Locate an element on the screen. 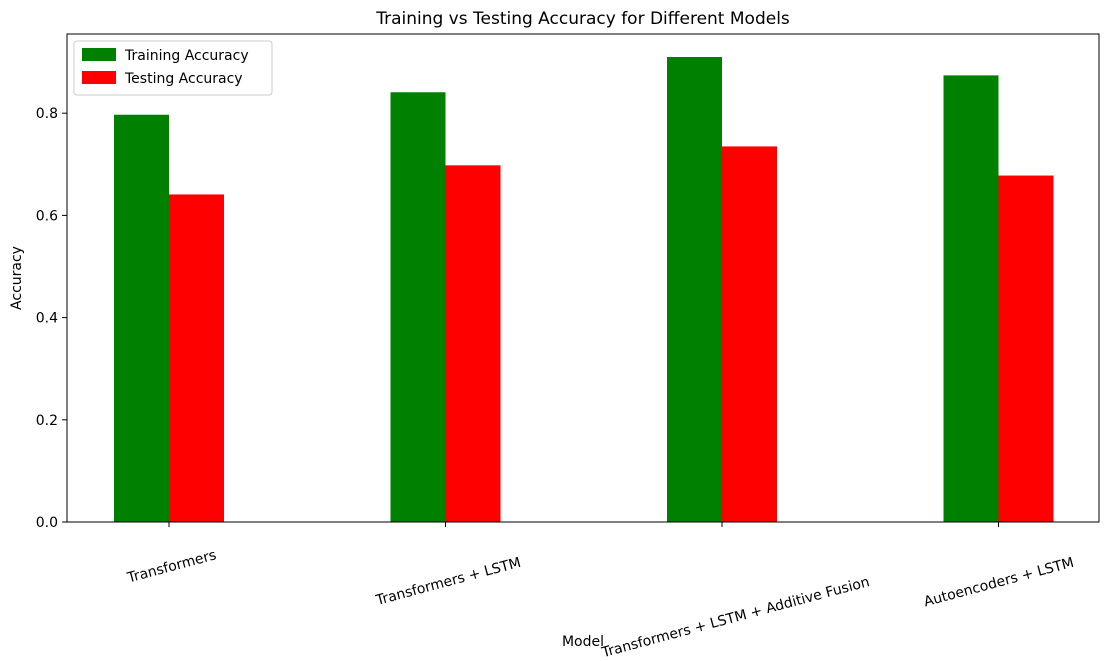  legend-box is located at coordinates (173, 68).